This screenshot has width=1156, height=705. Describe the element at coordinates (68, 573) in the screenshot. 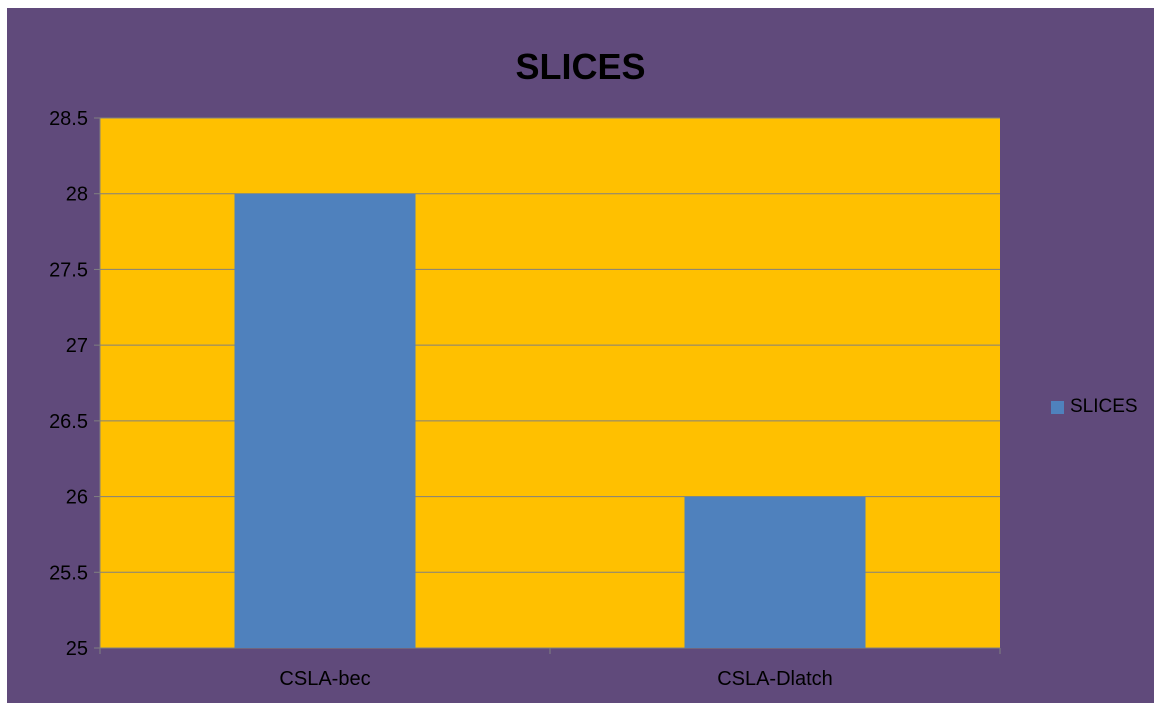

I see `y-tick-label: 25.5` at that location.